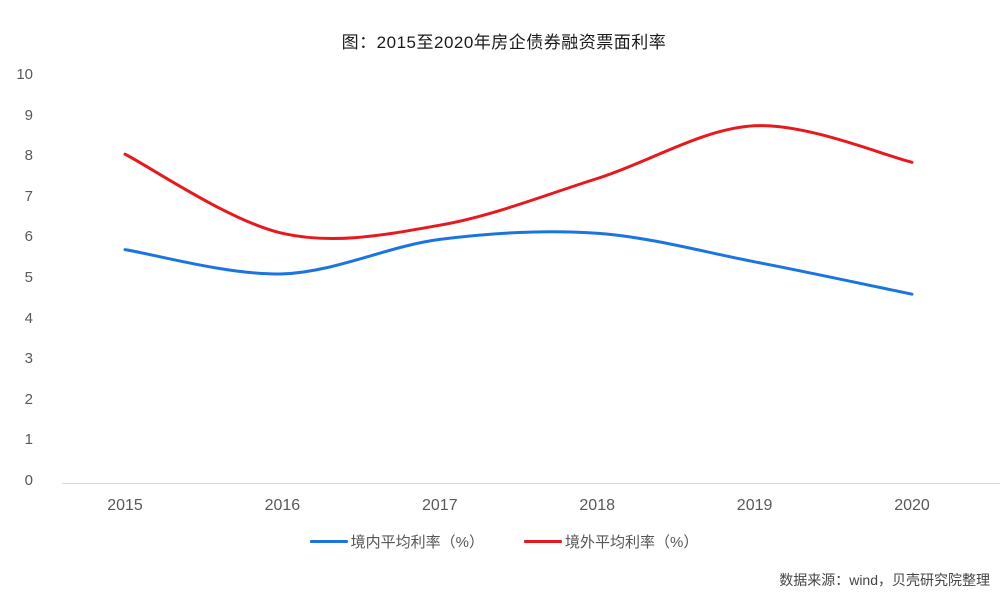 The image size is (1008, 608). I want to click on x-tick-label: 2016, so click(282, 505).